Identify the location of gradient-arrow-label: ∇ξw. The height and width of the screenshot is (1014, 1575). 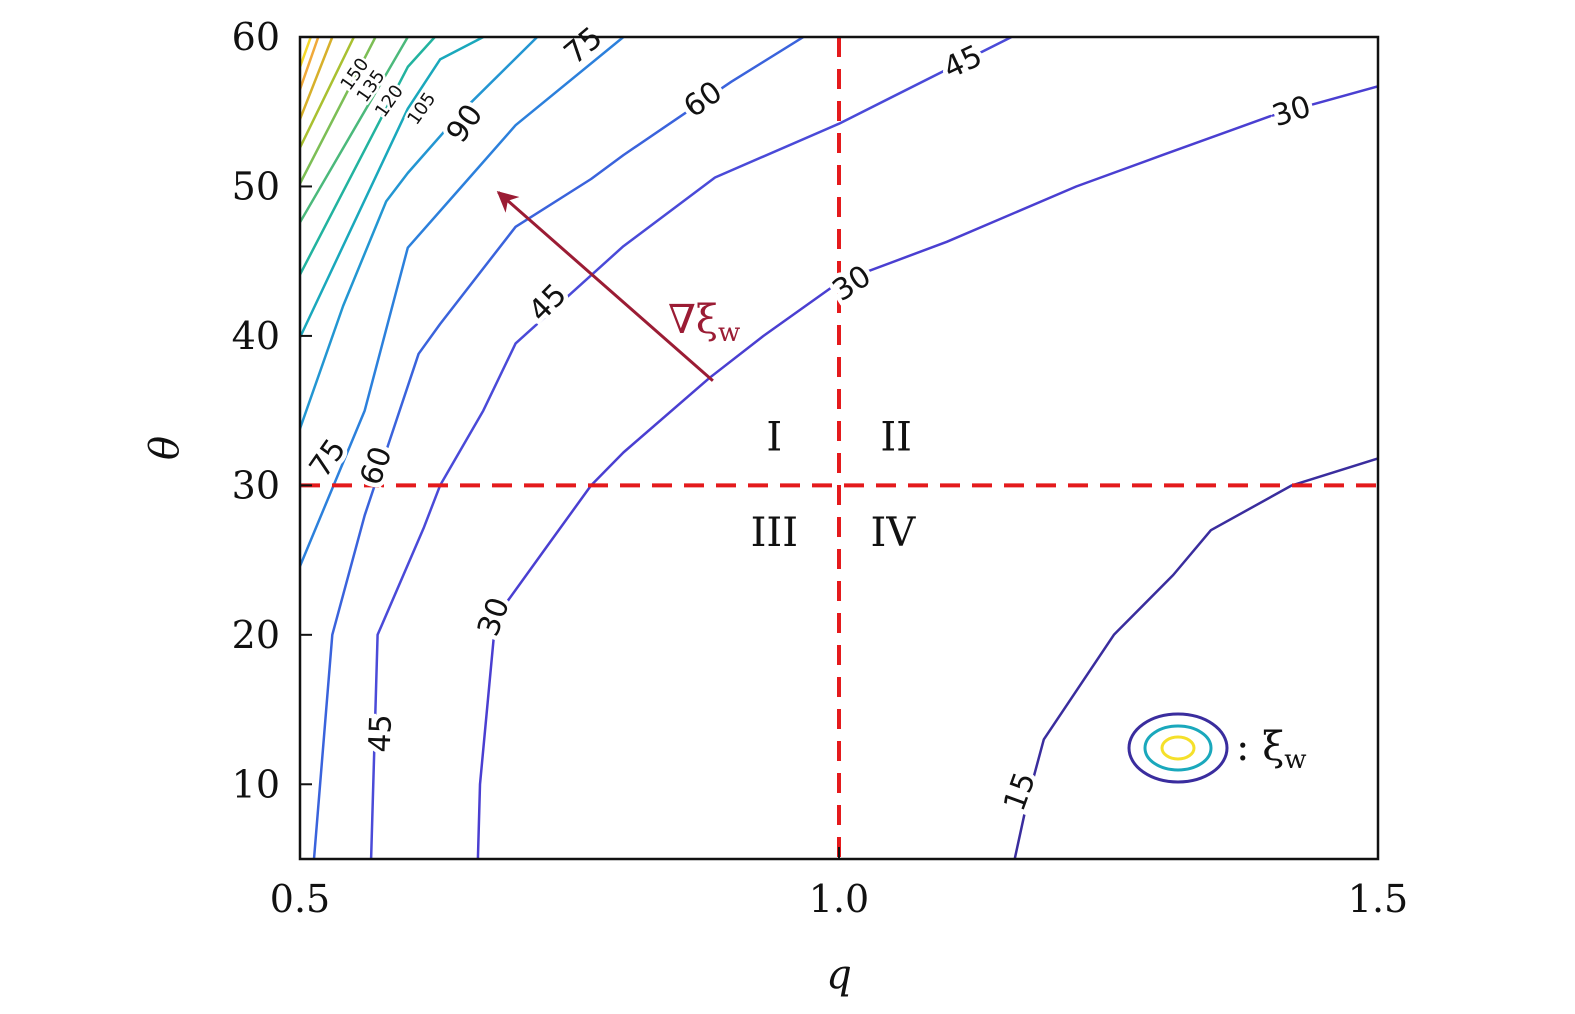
(704, 322).